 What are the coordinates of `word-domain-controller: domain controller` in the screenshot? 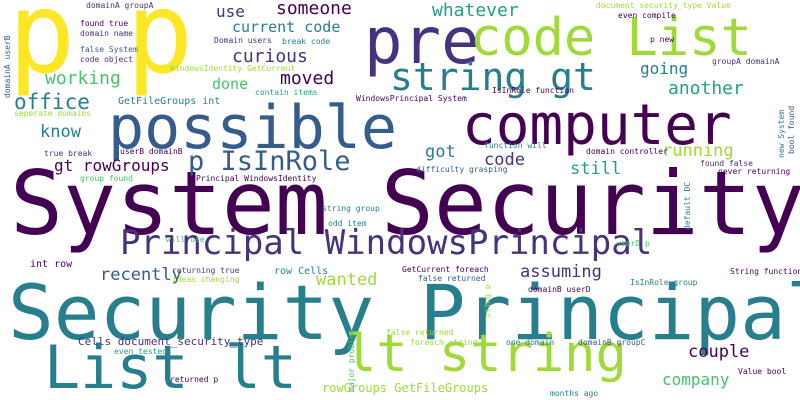 It's located at (627, 151).